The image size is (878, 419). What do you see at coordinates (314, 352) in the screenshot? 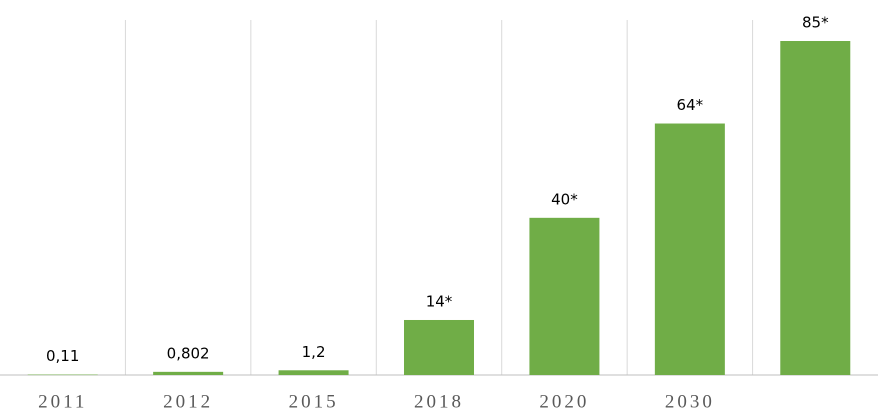
I see `data-label: 1,2` at bounding box center [314, 352].